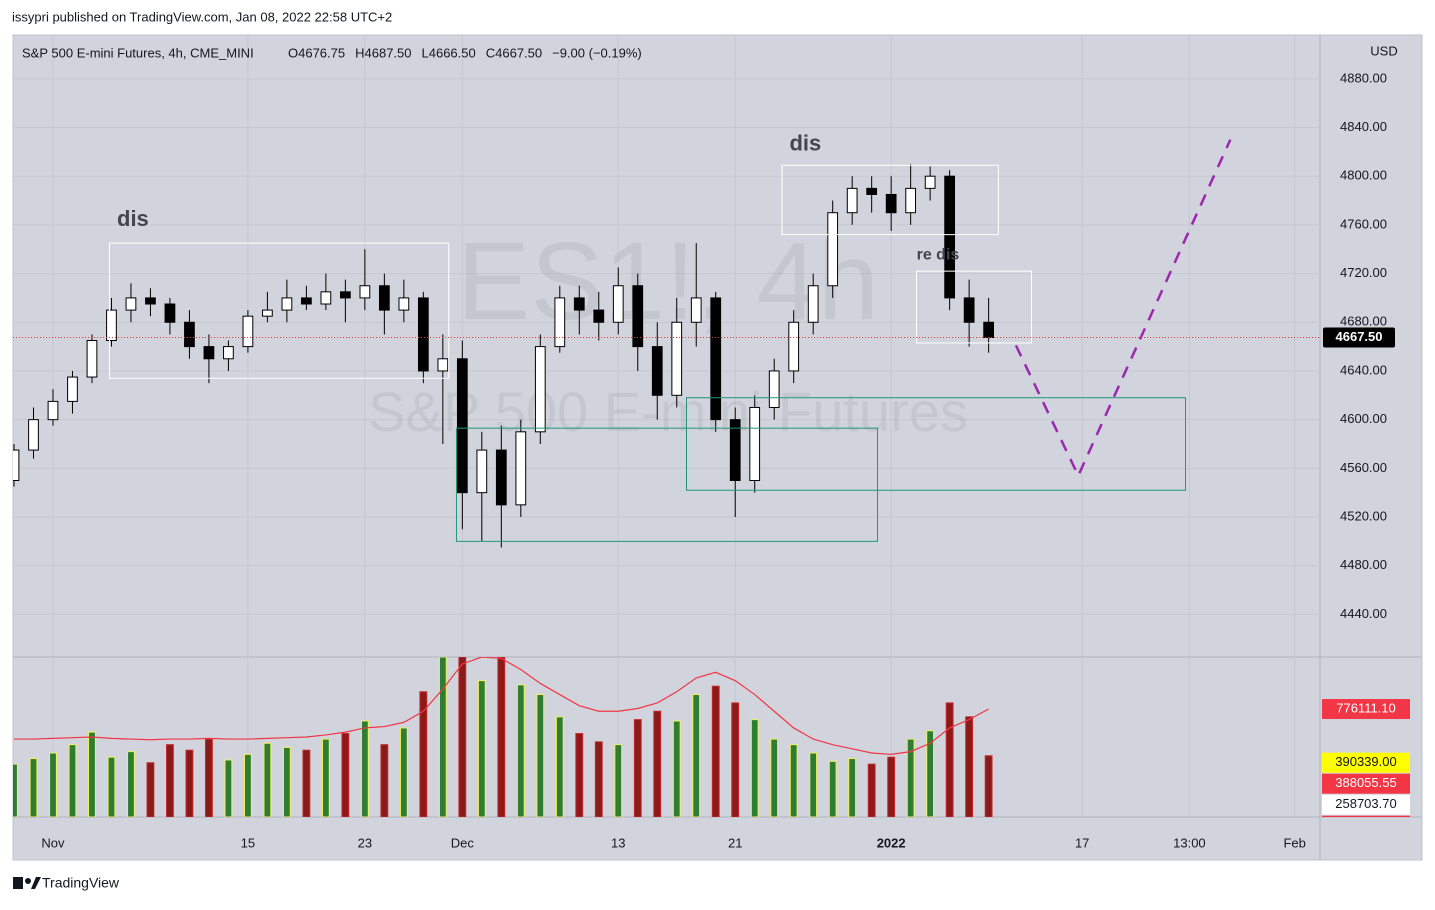  What do you see at coordinates (1082, 842) in the screenshot?
I see `x-tick-label: 17` at bounding box center [1082, 842].